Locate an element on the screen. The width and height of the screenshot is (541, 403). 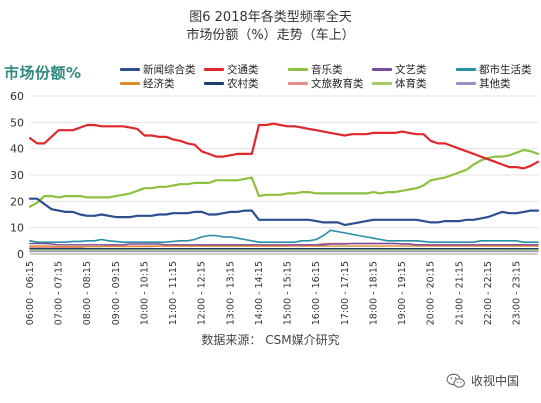
x-tick-label: 11:00 - 11:15 is located at coordinates (173, 293).